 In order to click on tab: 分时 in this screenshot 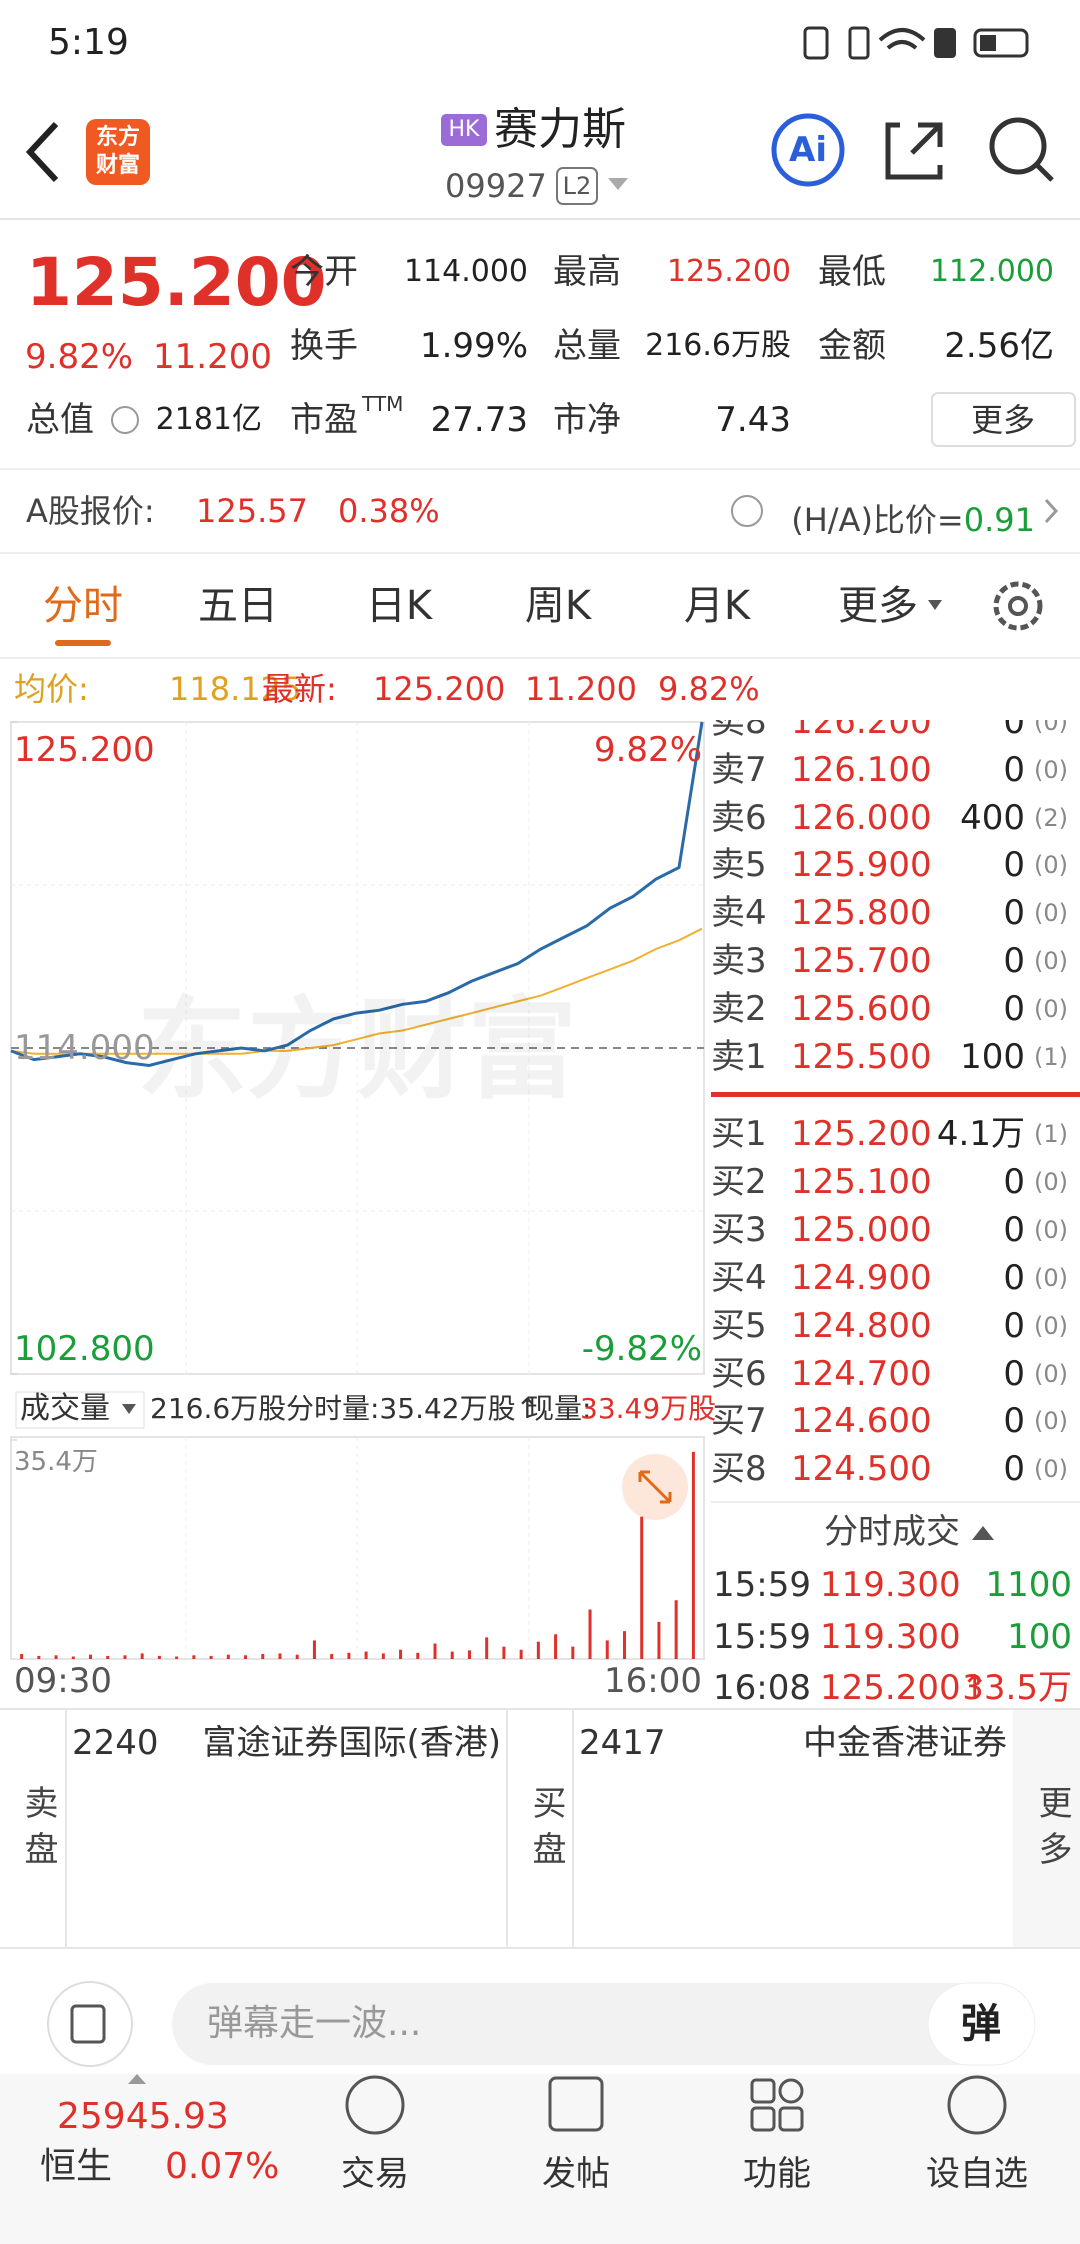, I will do `click(83, 606)`.